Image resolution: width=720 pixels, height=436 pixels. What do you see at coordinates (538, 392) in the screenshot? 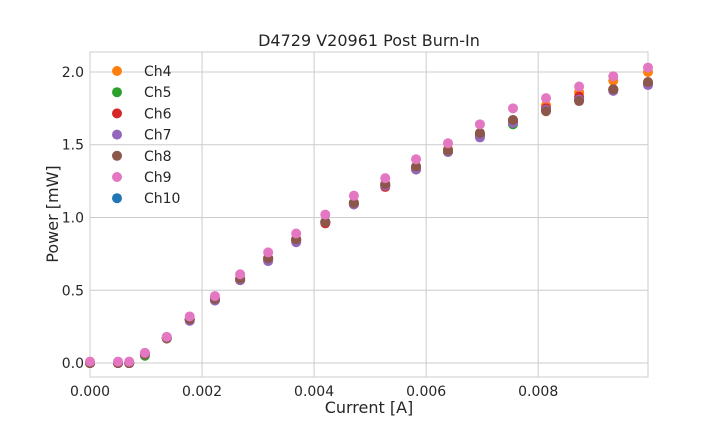
I see `x-tick-label: 0.008` at bounding box center [538, 392].